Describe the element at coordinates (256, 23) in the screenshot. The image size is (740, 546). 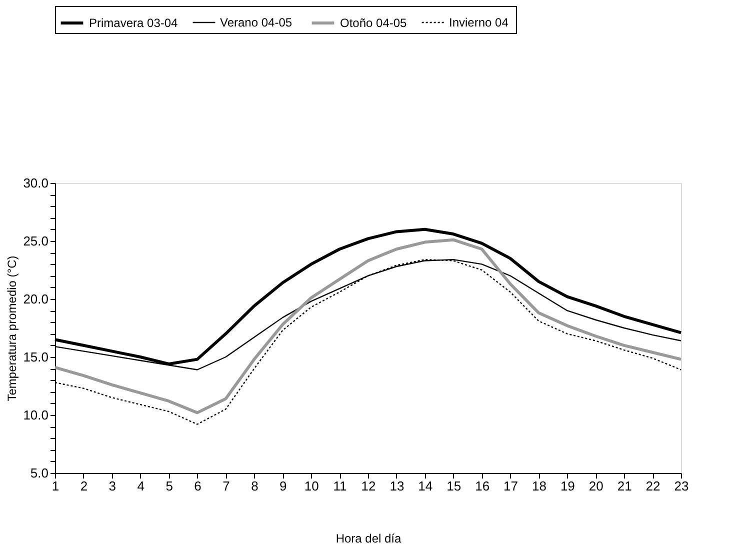
I see `legend-label: Verano 04-05` at that location.